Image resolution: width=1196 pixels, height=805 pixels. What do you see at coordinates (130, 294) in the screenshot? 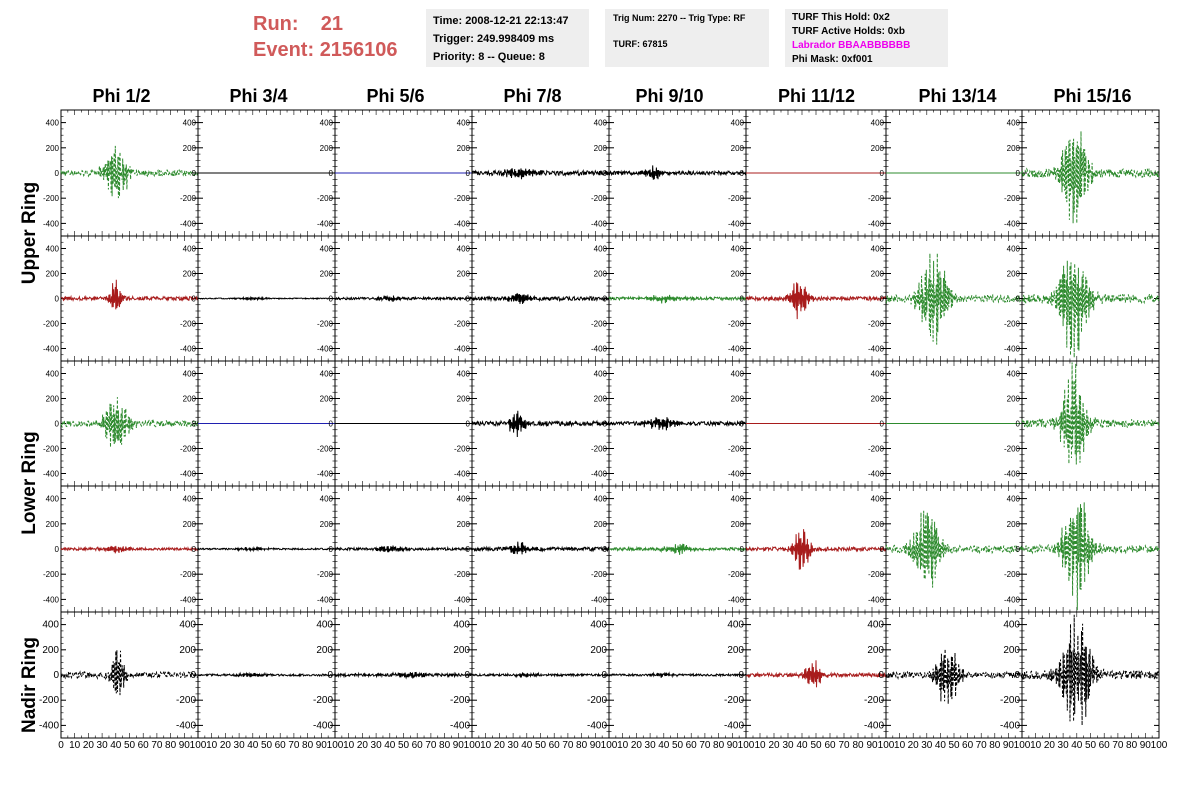
I see `waveform-trace-r1-c0` at bounding box center [130, 294].